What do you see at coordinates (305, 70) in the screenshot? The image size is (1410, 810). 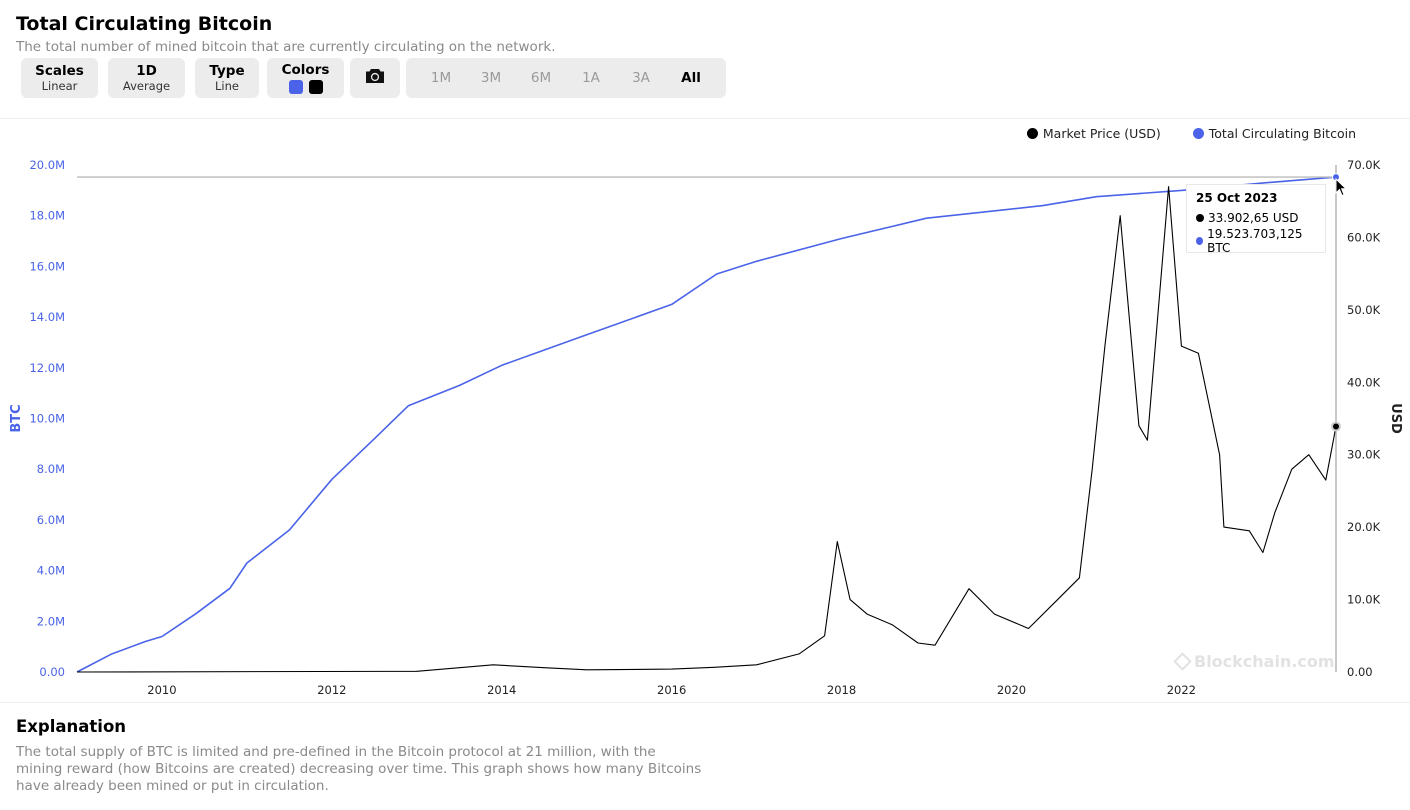 I see `colors-label: Colors` at bounding box center [305, 70].